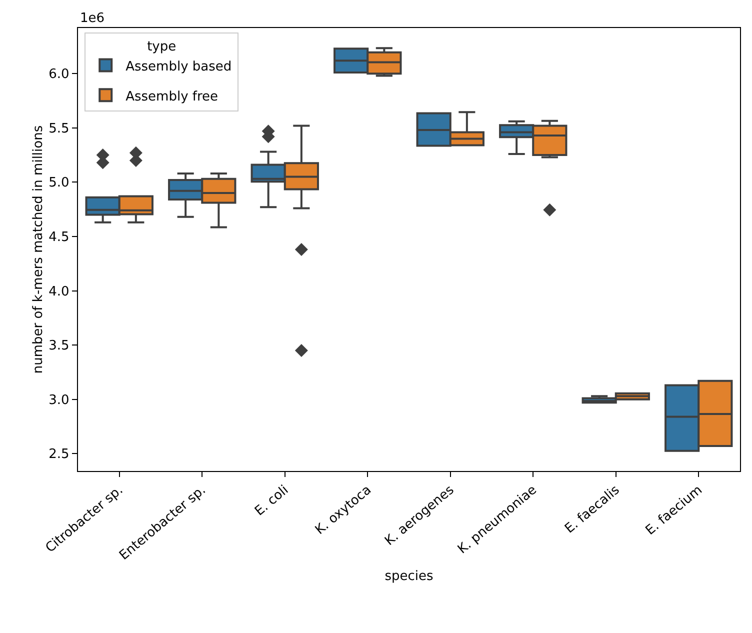 This screenshot has height=633, width=752. Describe the element at coordinates (59, 128) in the screenshot. I see `y-tick-label: 5.5` at that location.